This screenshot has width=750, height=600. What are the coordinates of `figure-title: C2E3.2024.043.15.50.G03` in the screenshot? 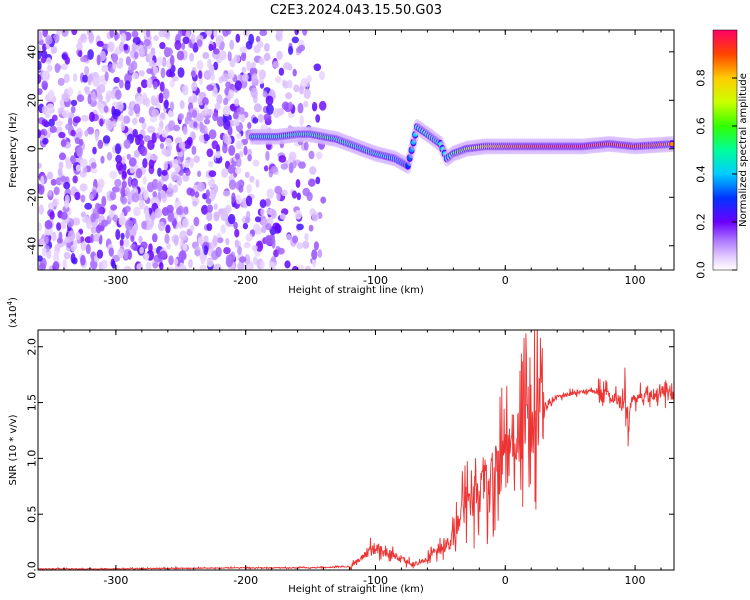 It's located at (356, 10).